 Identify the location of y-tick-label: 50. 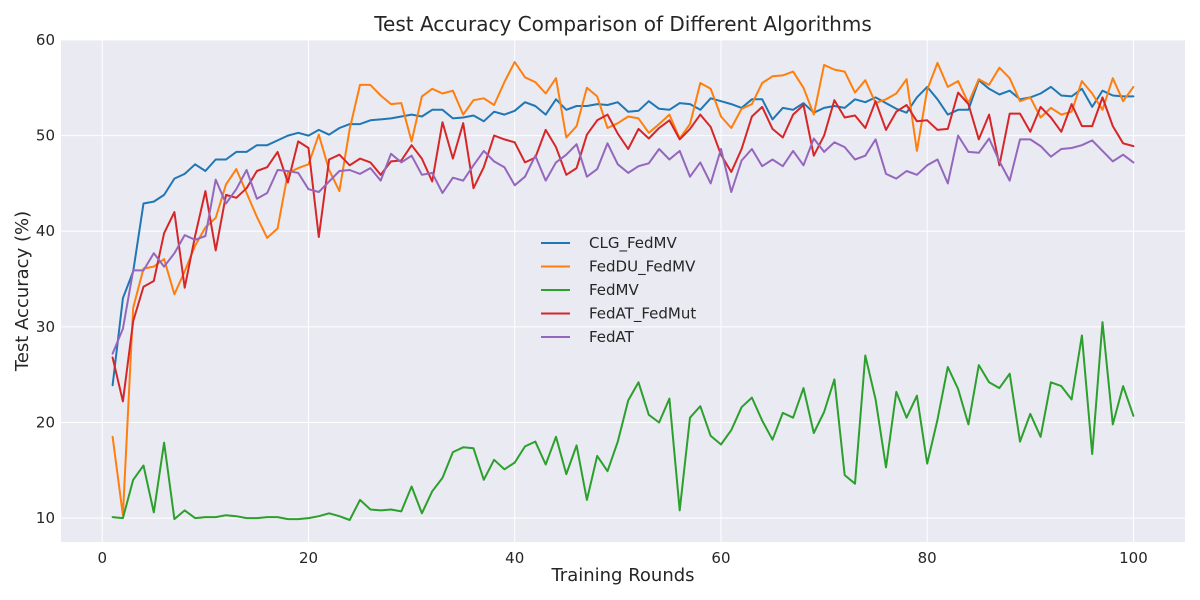
(45, 136).